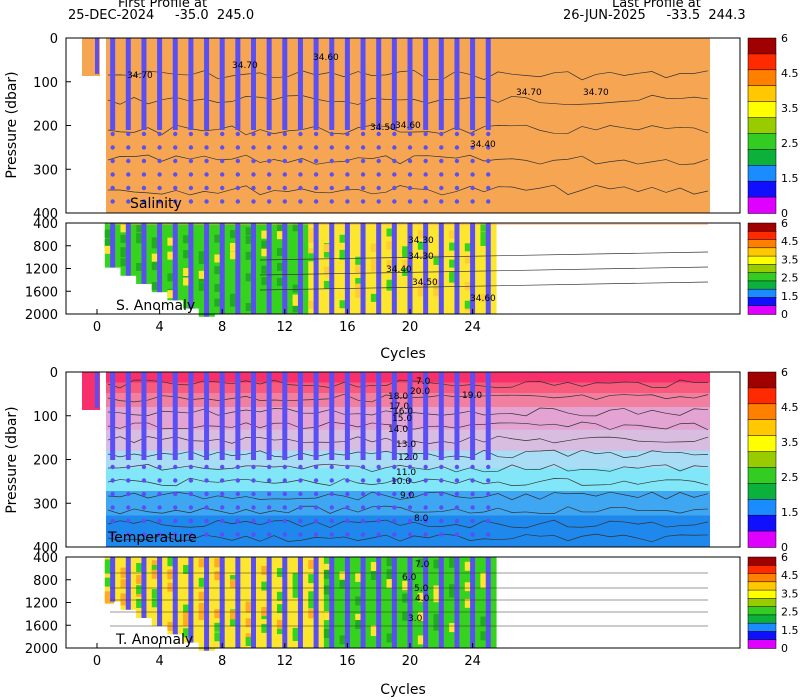 The width and height of the screenshot is (800, 700). Describe the element at coordinates (41, 649) in the screenshot. I see `ytick-label-3-4: 2000` at that location.